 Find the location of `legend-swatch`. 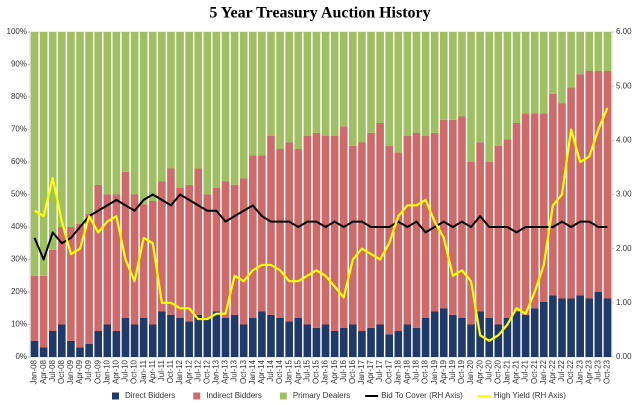

legend-swatch is located at coordinates (283, 396).